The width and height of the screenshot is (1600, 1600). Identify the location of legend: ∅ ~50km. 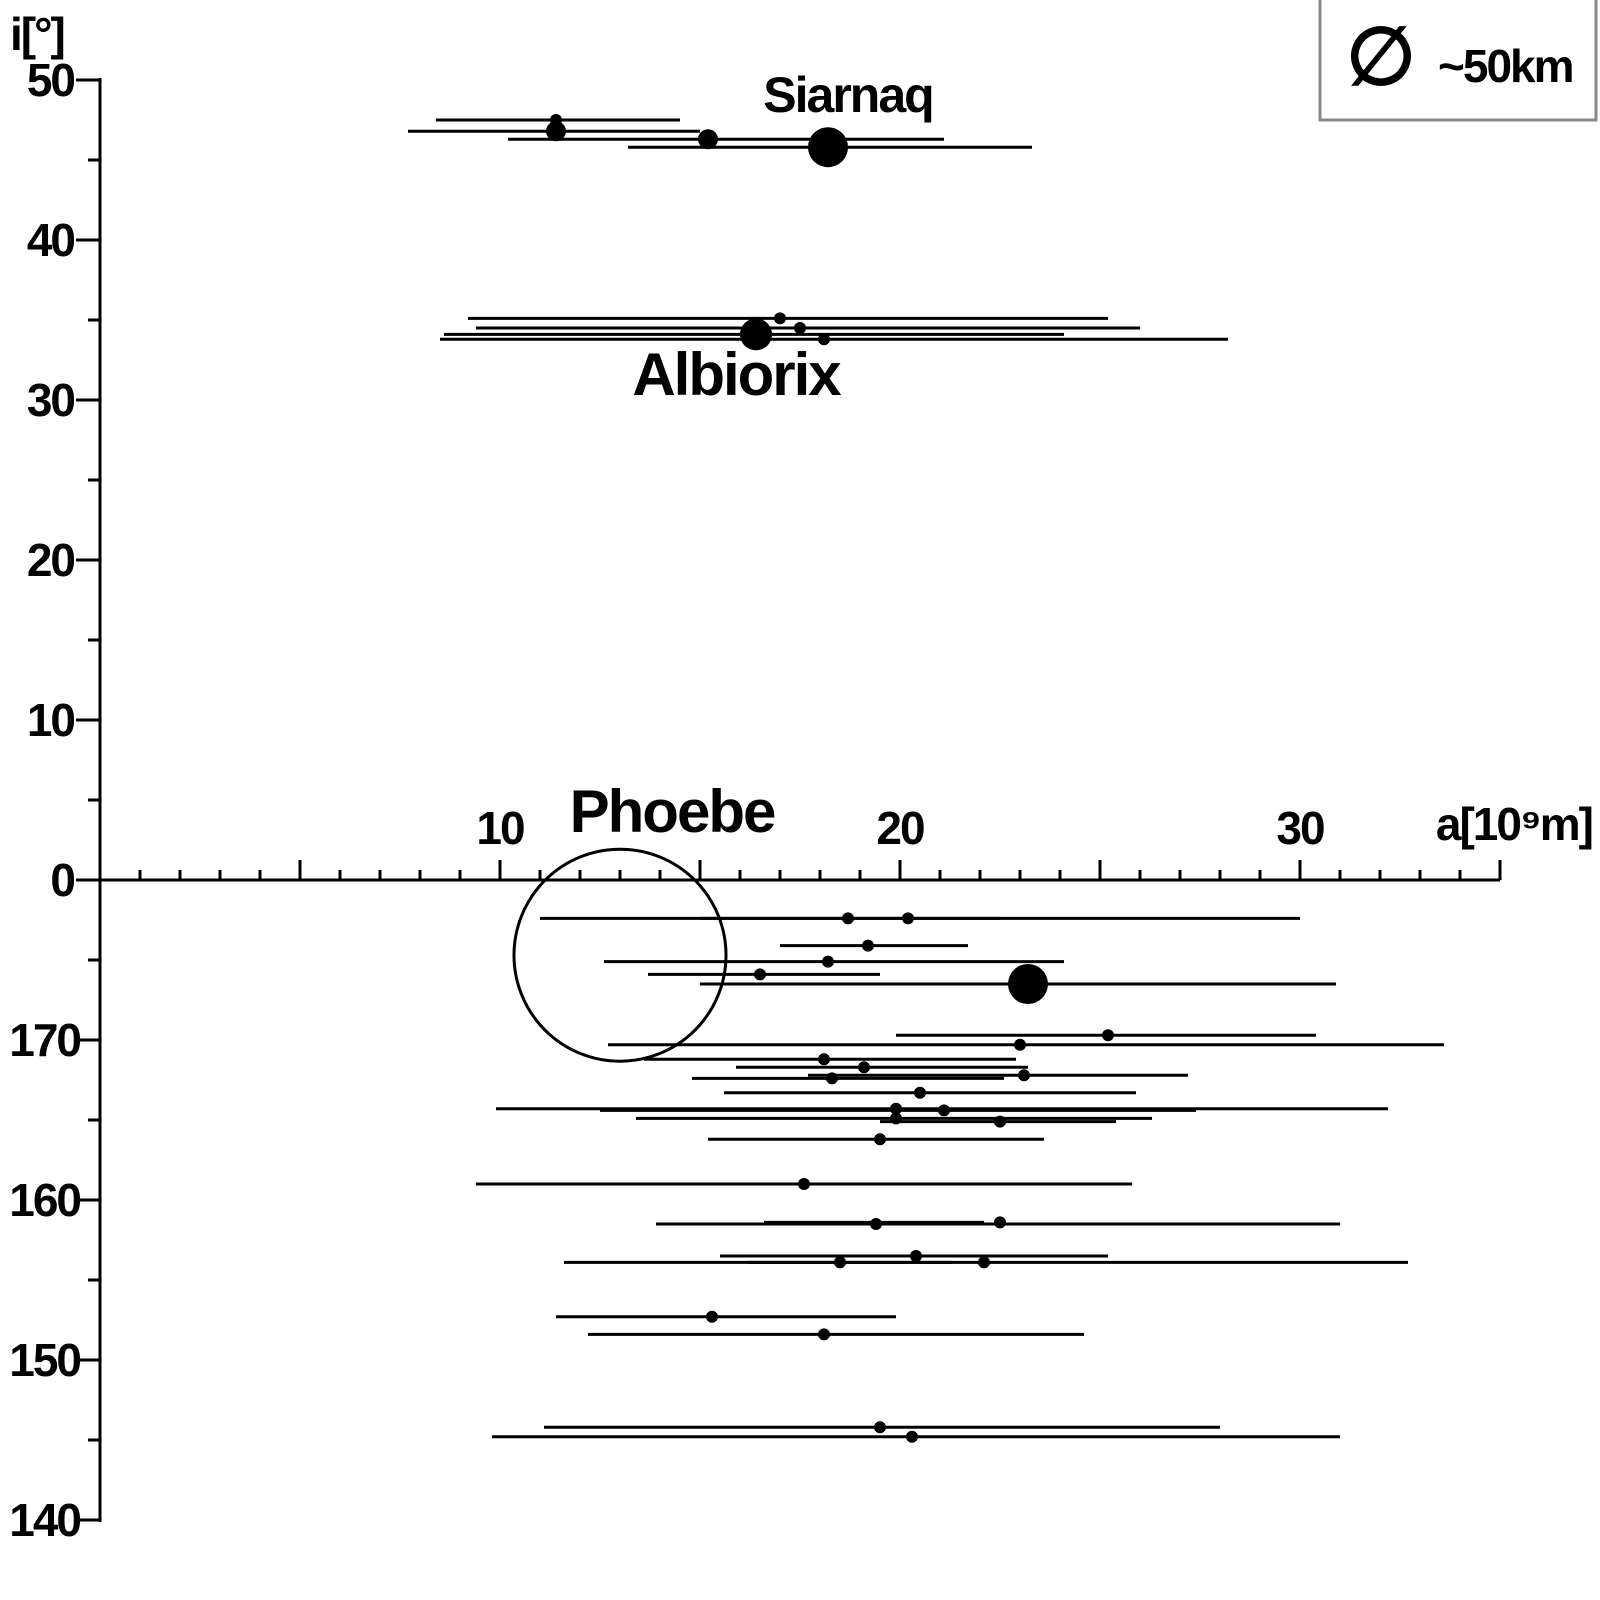
(1458, 61).